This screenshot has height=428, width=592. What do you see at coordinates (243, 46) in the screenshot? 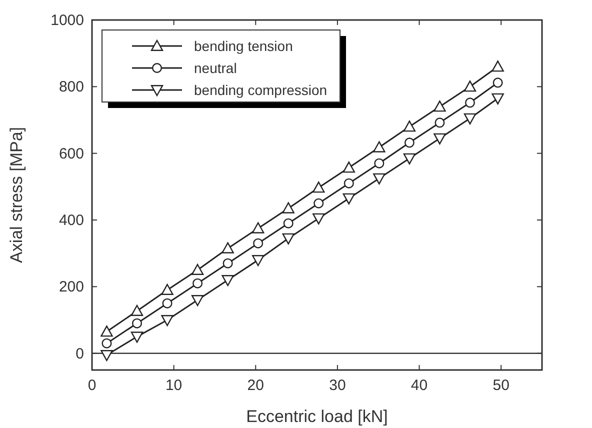
I see `legend-label: bending tension` at bounding box center [243, 46].